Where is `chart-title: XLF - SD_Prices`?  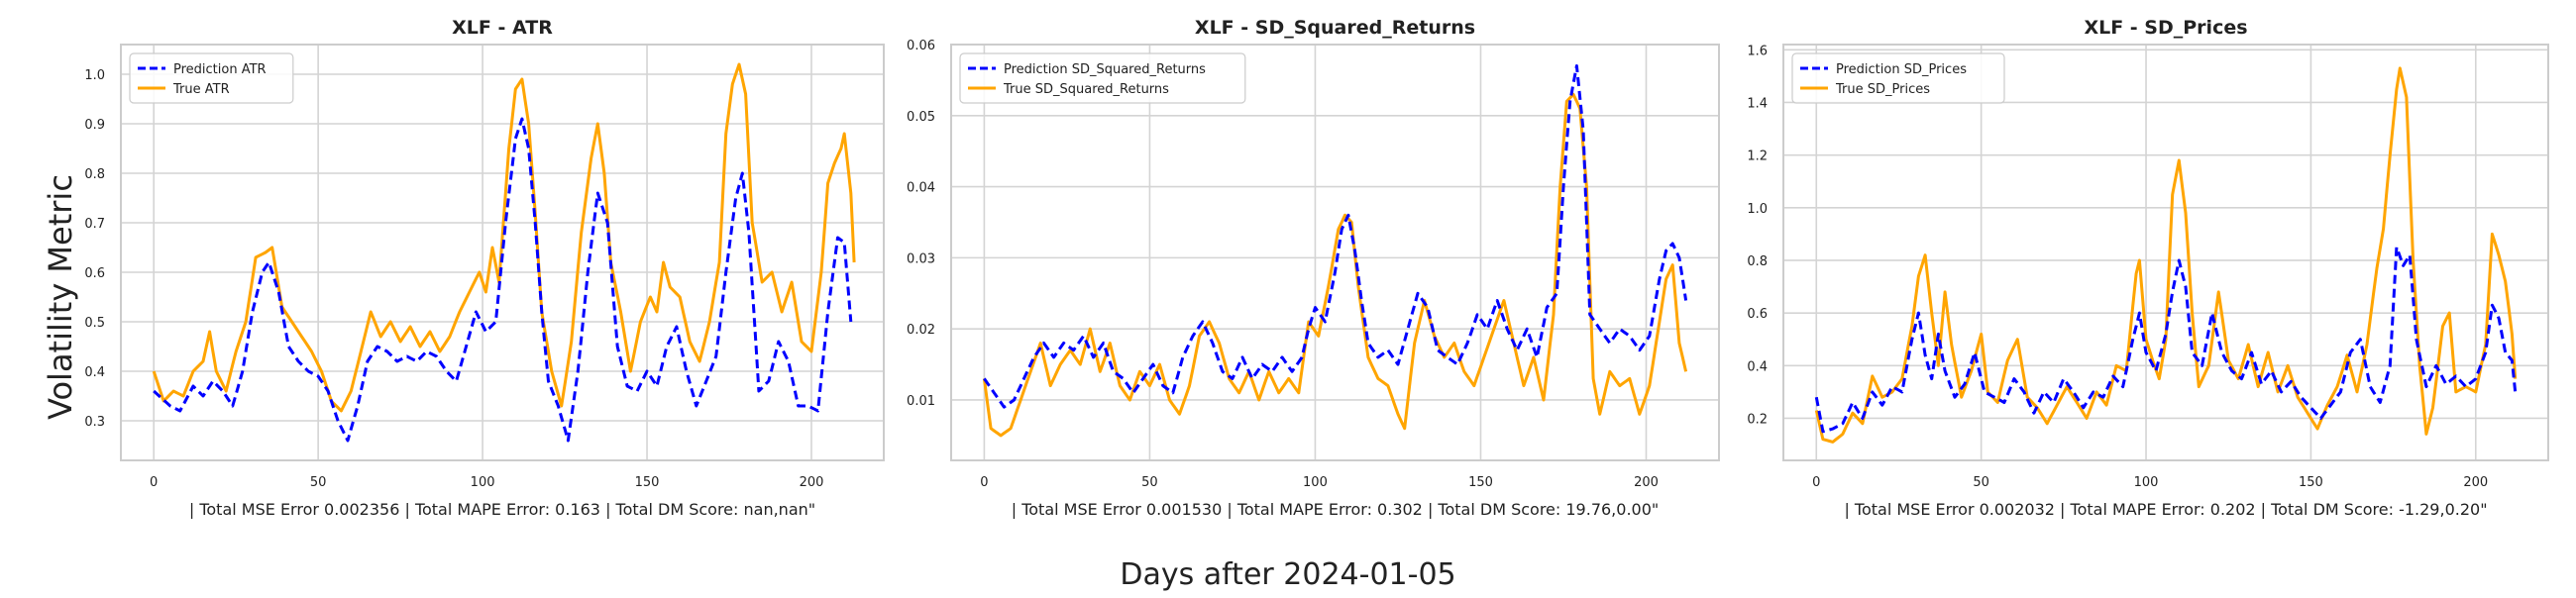
chart-title: XLF - SD_Prices is located at coordinates (2165, 28).